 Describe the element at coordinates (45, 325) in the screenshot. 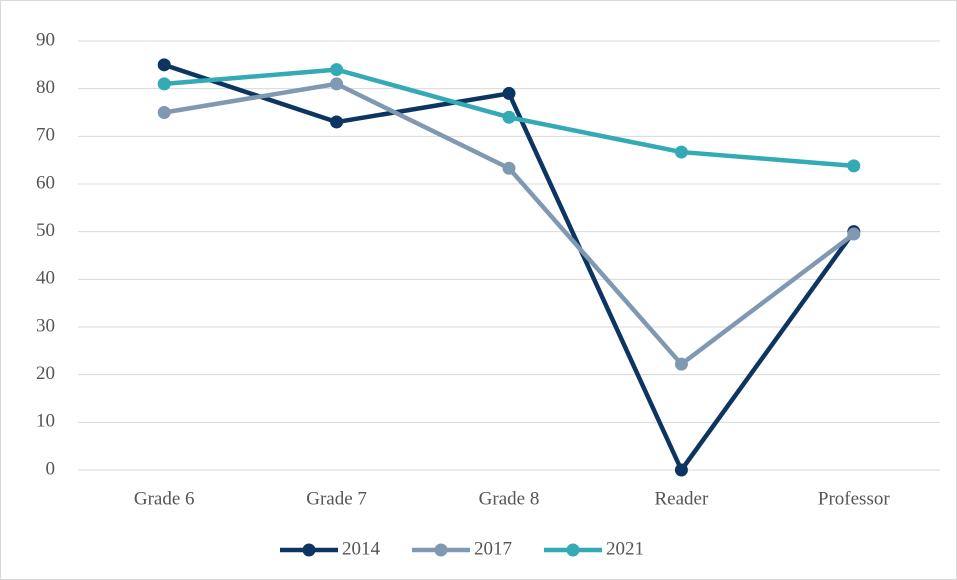

I see `y-tick-label: 30` at that location.